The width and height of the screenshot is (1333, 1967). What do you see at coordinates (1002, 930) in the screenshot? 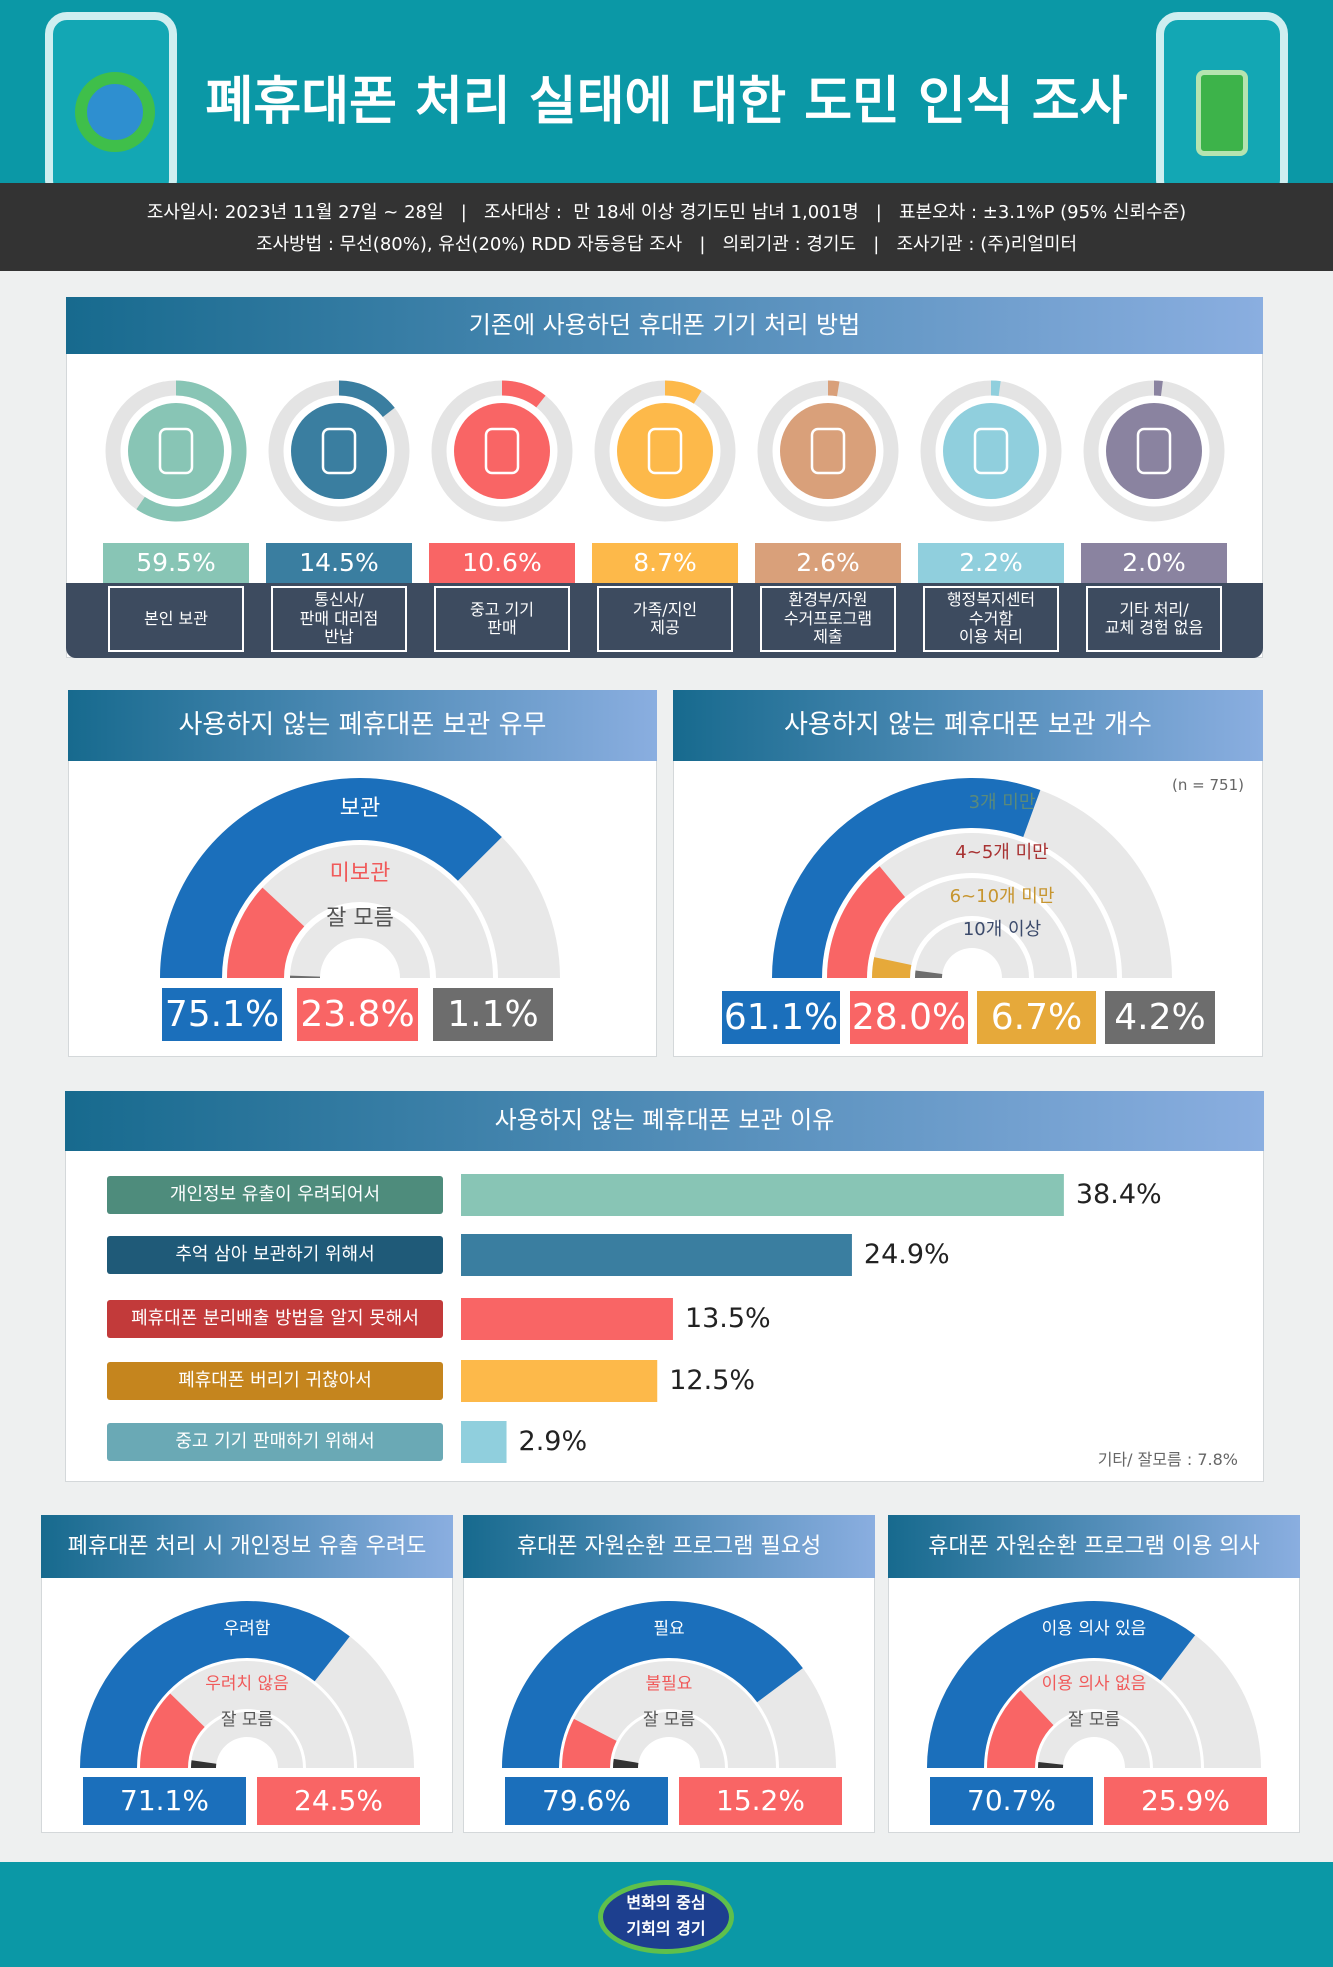
I see `gauge-label: 10개 이상` at bounding box center [1002, 930].